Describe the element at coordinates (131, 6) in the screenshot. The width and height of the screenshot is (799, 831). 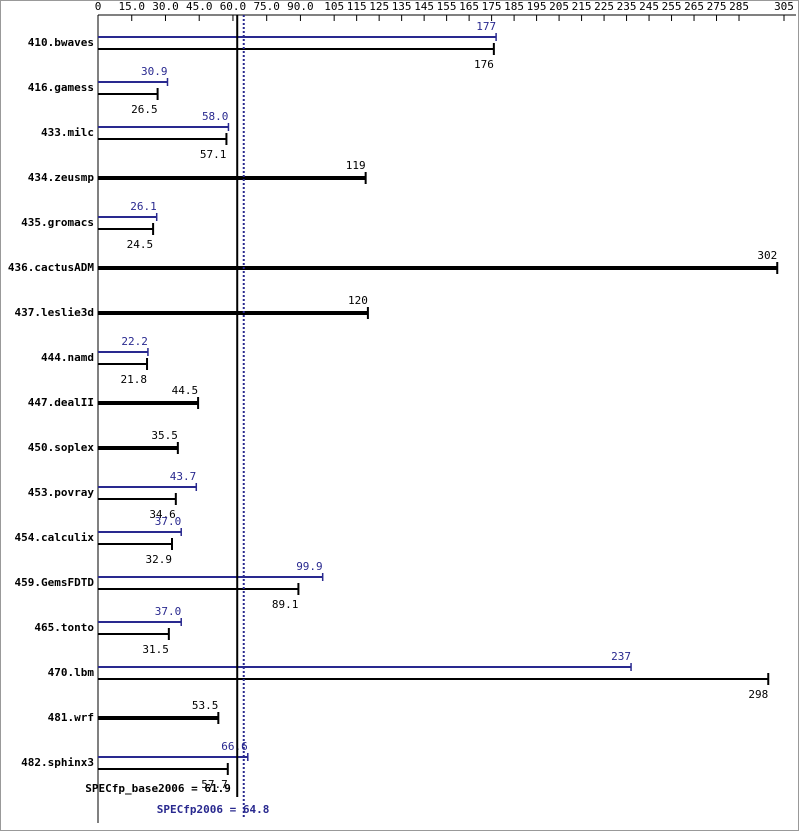
I see `x-tick-label: 15.0` at that location.